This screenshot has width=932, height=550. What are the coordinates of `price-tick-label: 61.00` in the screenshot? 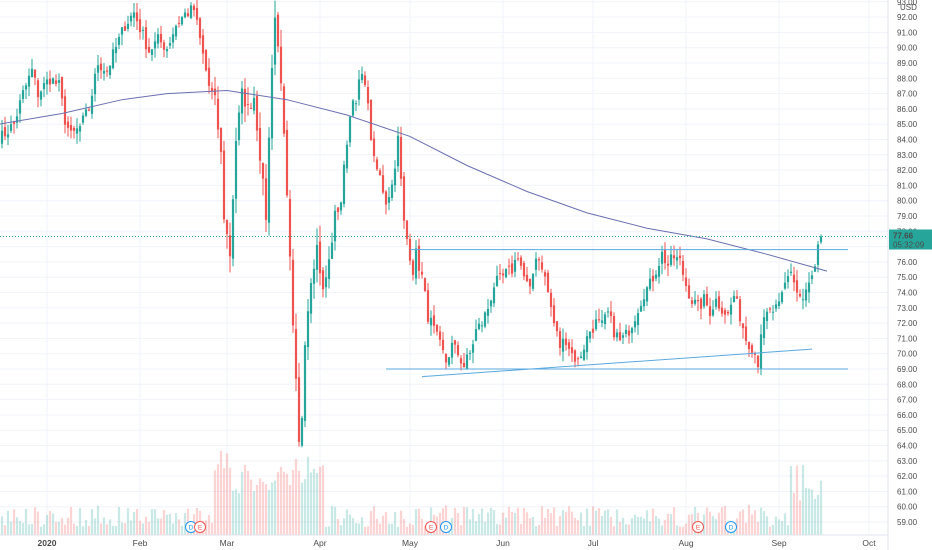 It's located at (907, 491).